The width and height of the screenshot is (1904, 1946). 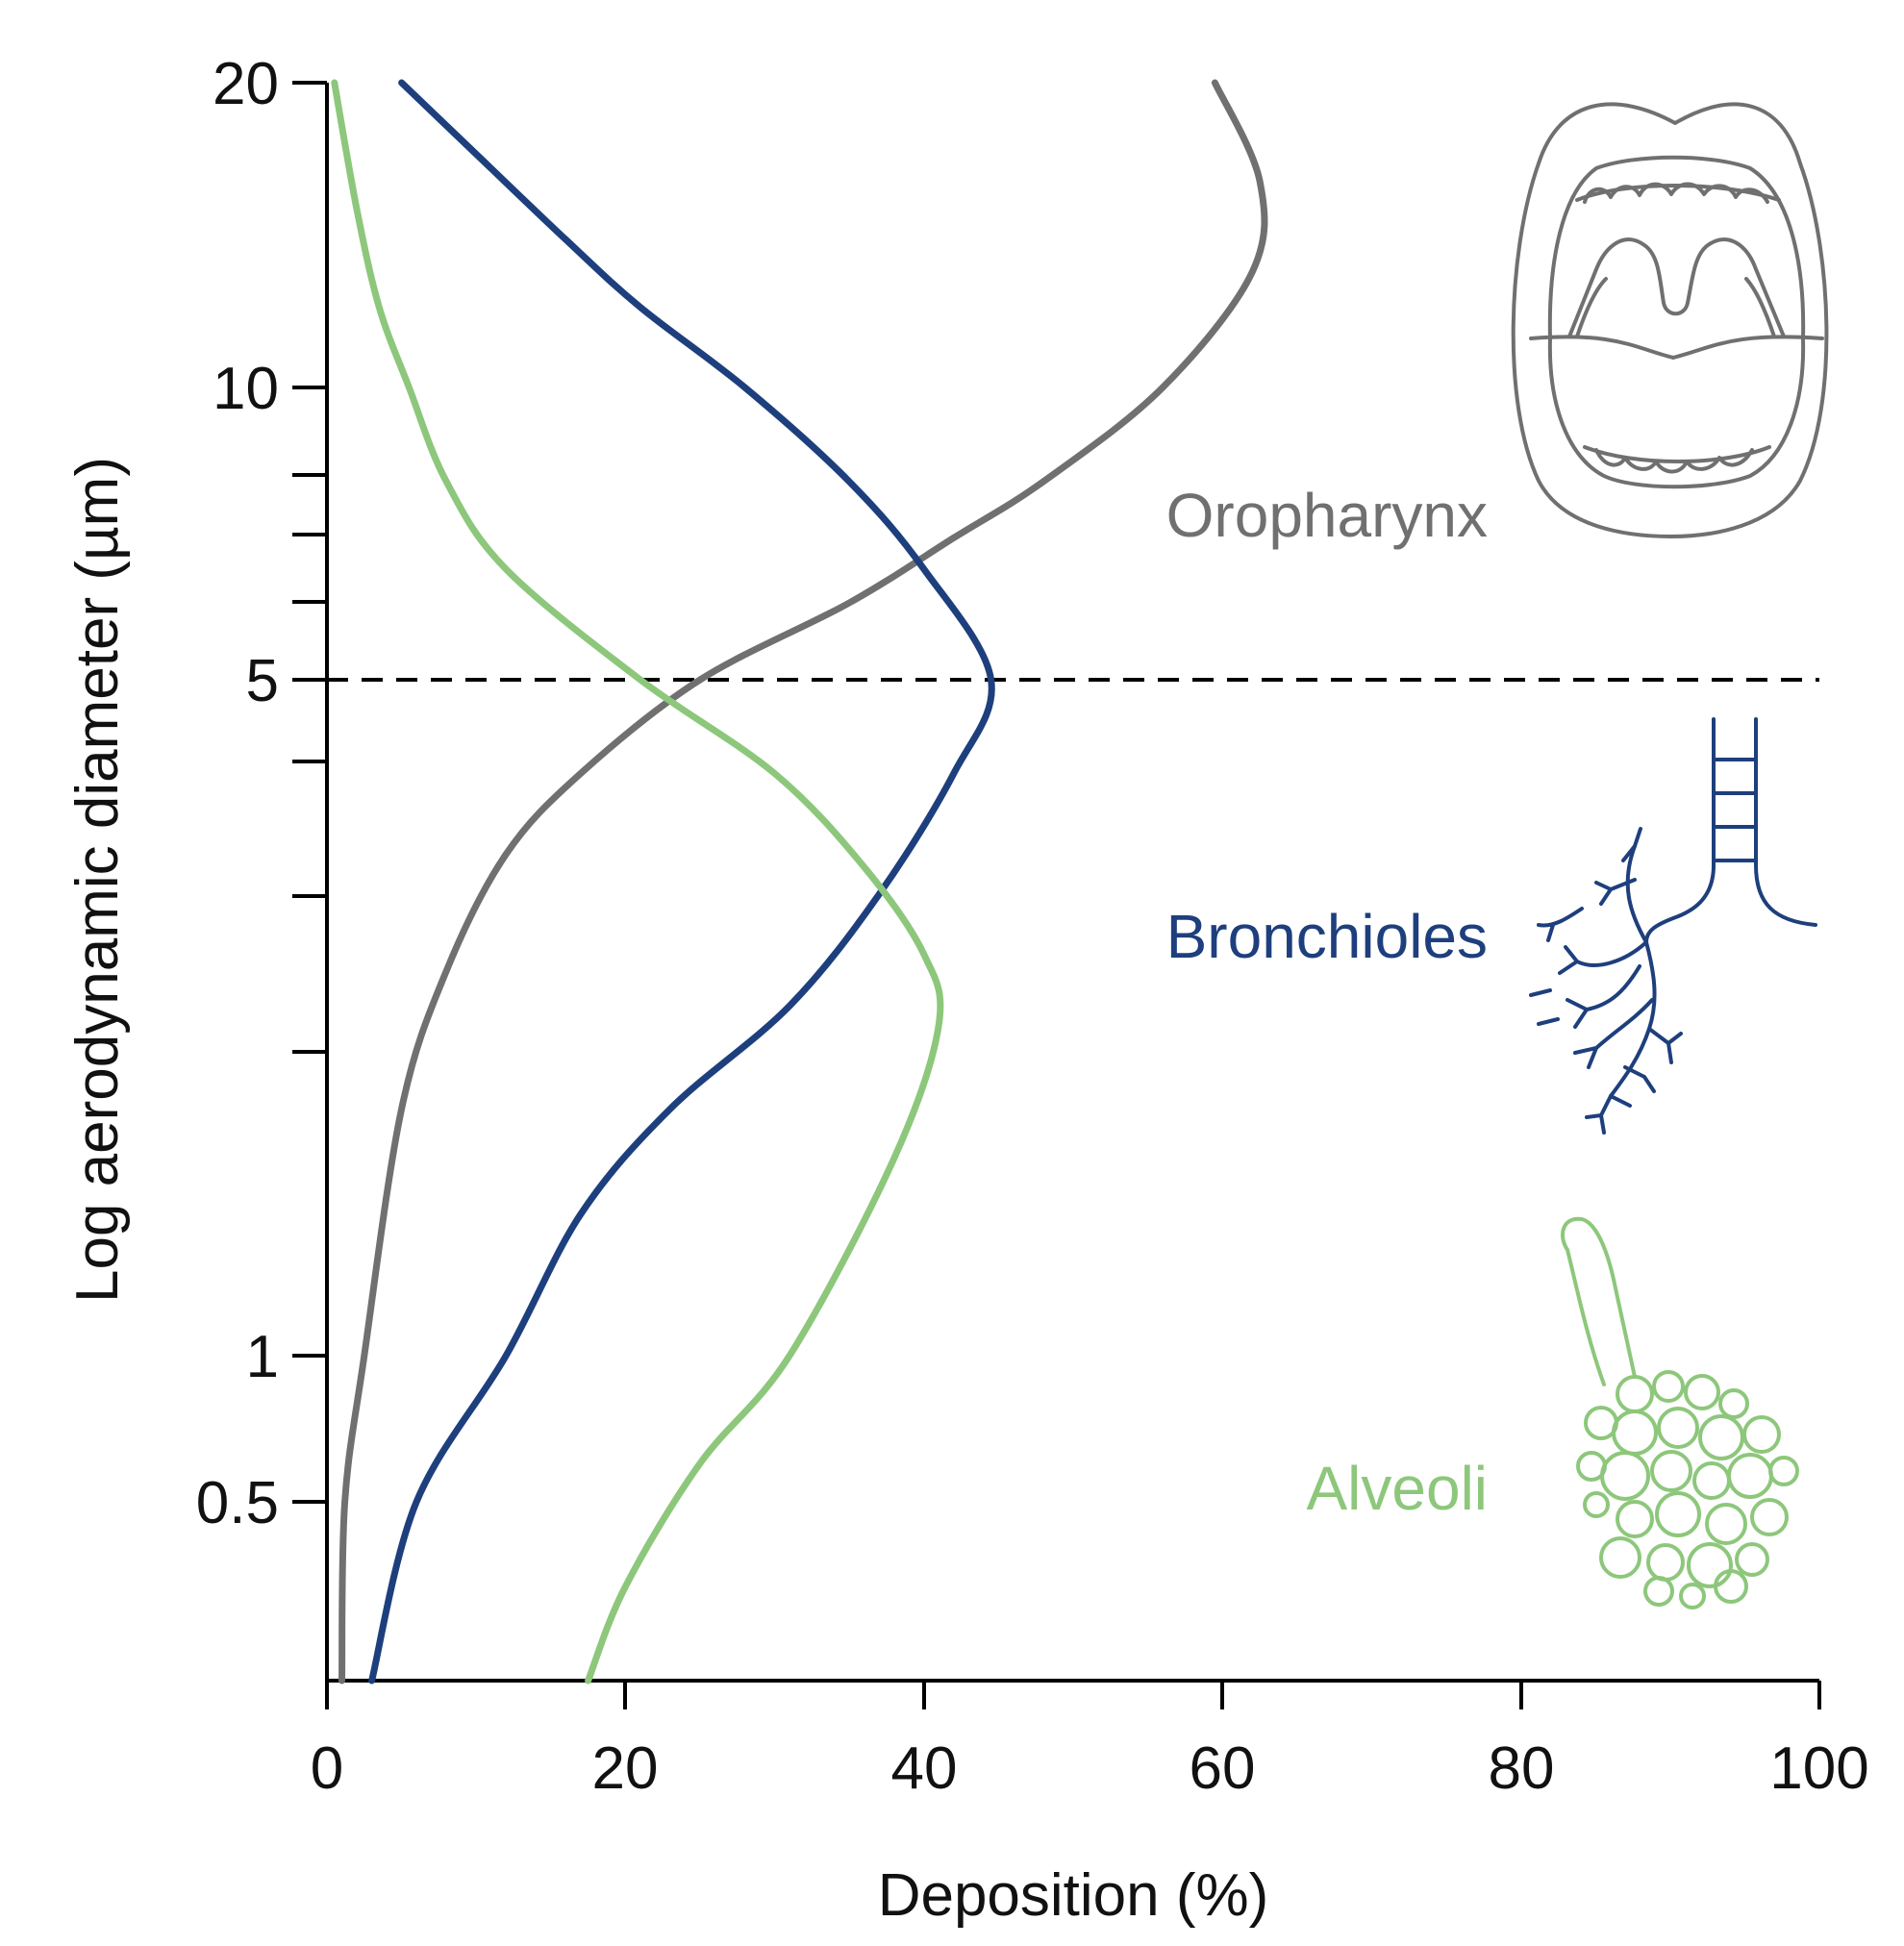 What do you see at coordinates (1223, 1768) in the screenshot?
I see `x-tick-label-60: 60` at bounding box center [1223, 1768].